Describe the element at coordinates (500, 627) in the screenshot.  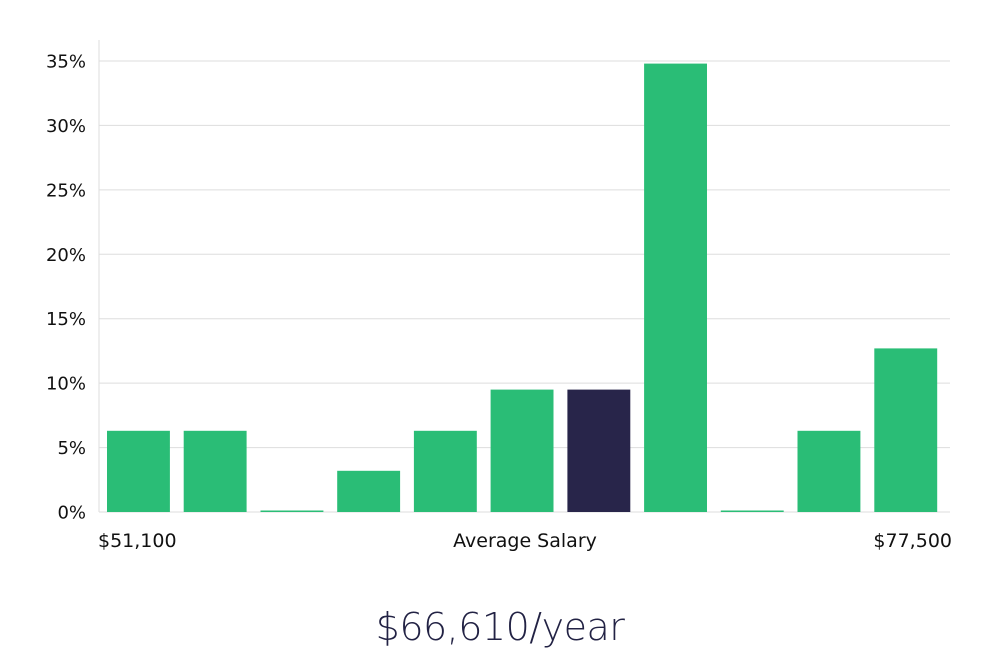
I see `average-salary-value: $66,610/year` at that location.